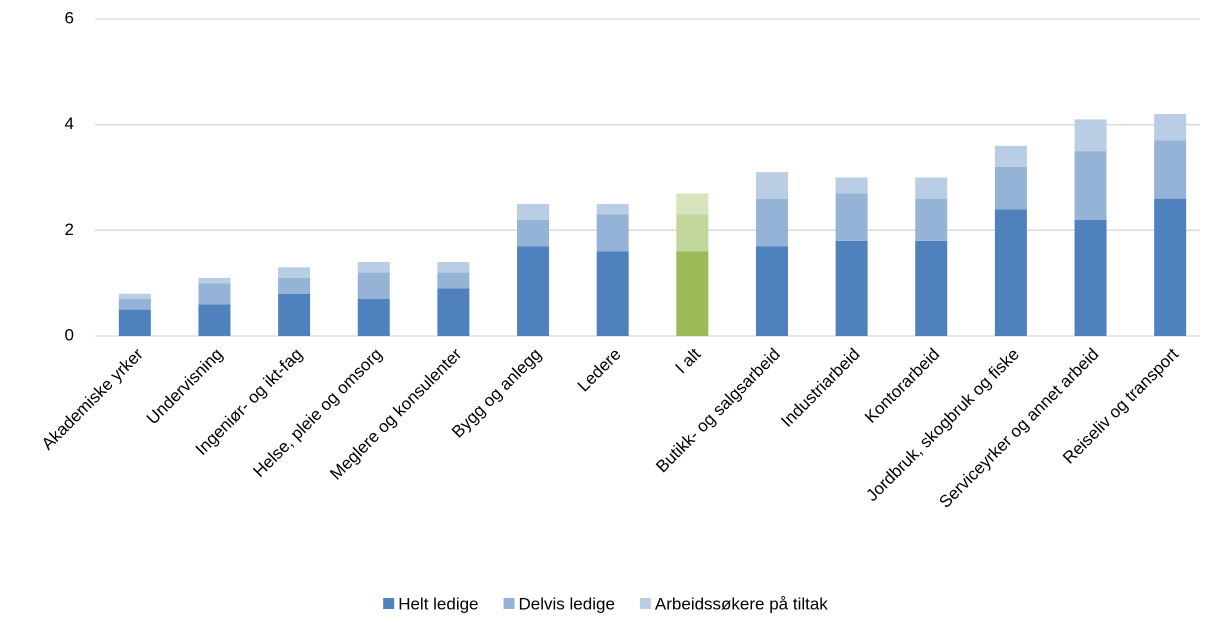 This screenshot has width=1212, height=622. What do you see at coordinates (395, 413) in the screenshot?
I see `x-tick-label: Meglere og konsulenter` at bounding box center [395, 413].